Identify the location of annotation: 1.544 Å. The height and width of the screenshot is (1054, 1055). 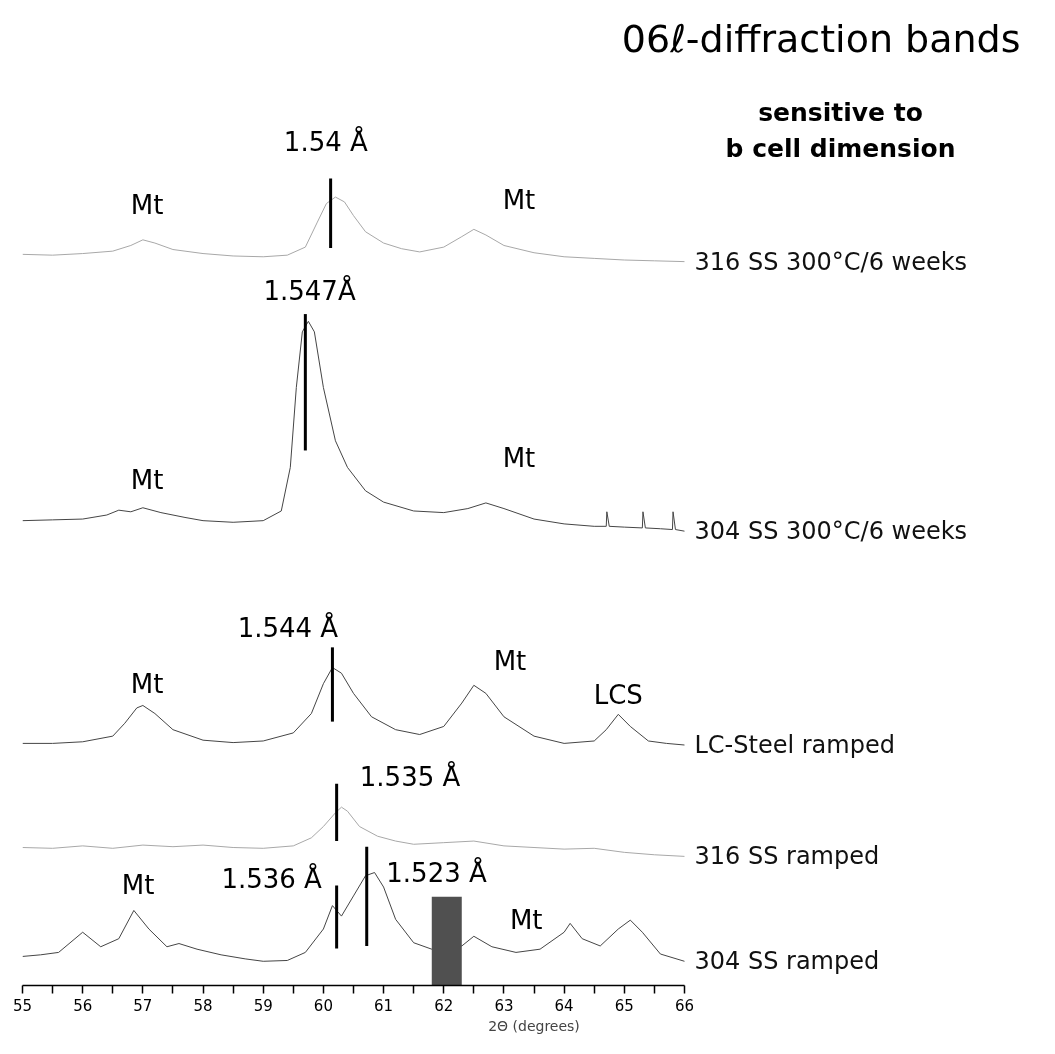
(288, 627).